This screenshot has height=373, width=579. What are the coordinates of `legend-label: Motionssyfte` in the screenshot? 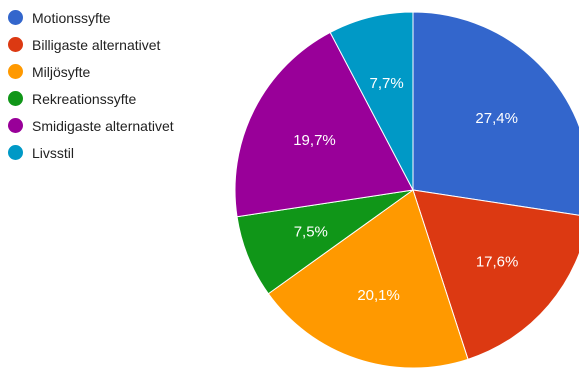 It's located at (71, 18).